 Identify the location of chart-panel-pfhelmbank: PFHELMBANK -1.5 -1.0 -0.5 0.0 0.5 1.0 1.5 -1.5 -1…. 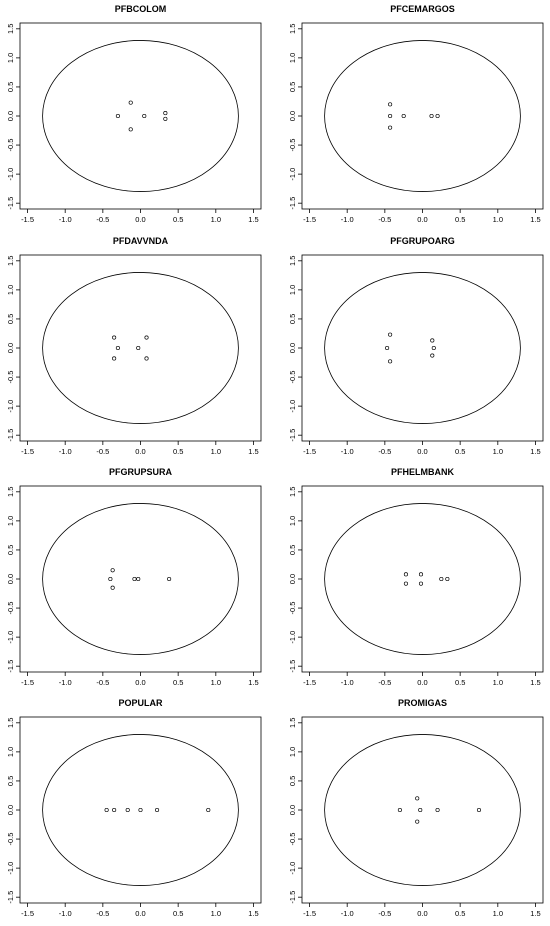
(416, 579).